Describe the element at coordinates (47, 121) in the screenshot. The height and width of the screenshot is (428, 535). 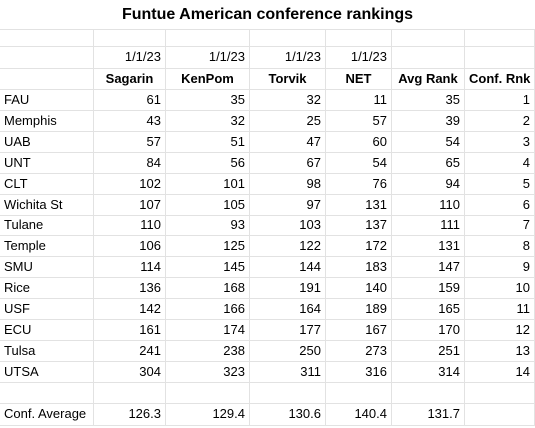
I see `table-cell: Memphis` at that location.